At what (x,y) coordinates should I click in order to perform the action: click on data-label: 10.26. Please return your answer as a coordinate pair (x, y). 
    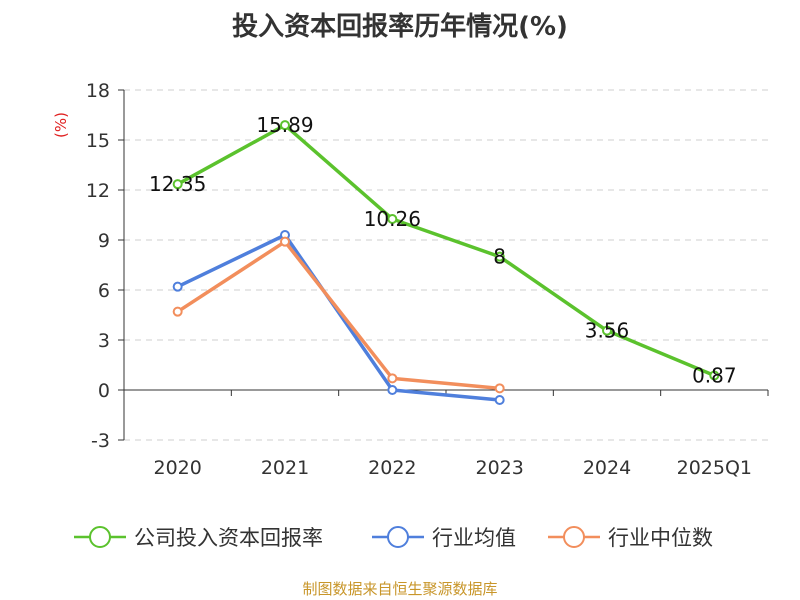
    Looking at the image, I should click on (392, 219).